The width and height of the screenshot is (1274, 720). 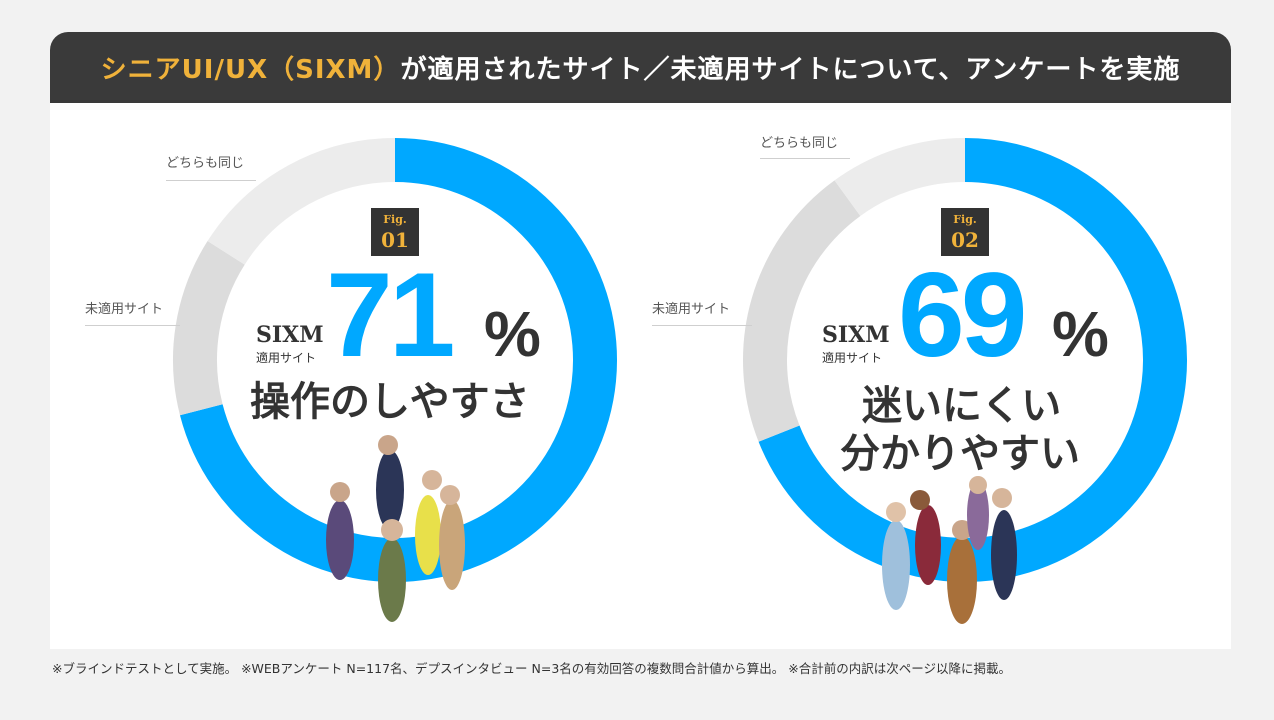 I want to click on percent-sign-2: %, so click(x=1080, y=334).